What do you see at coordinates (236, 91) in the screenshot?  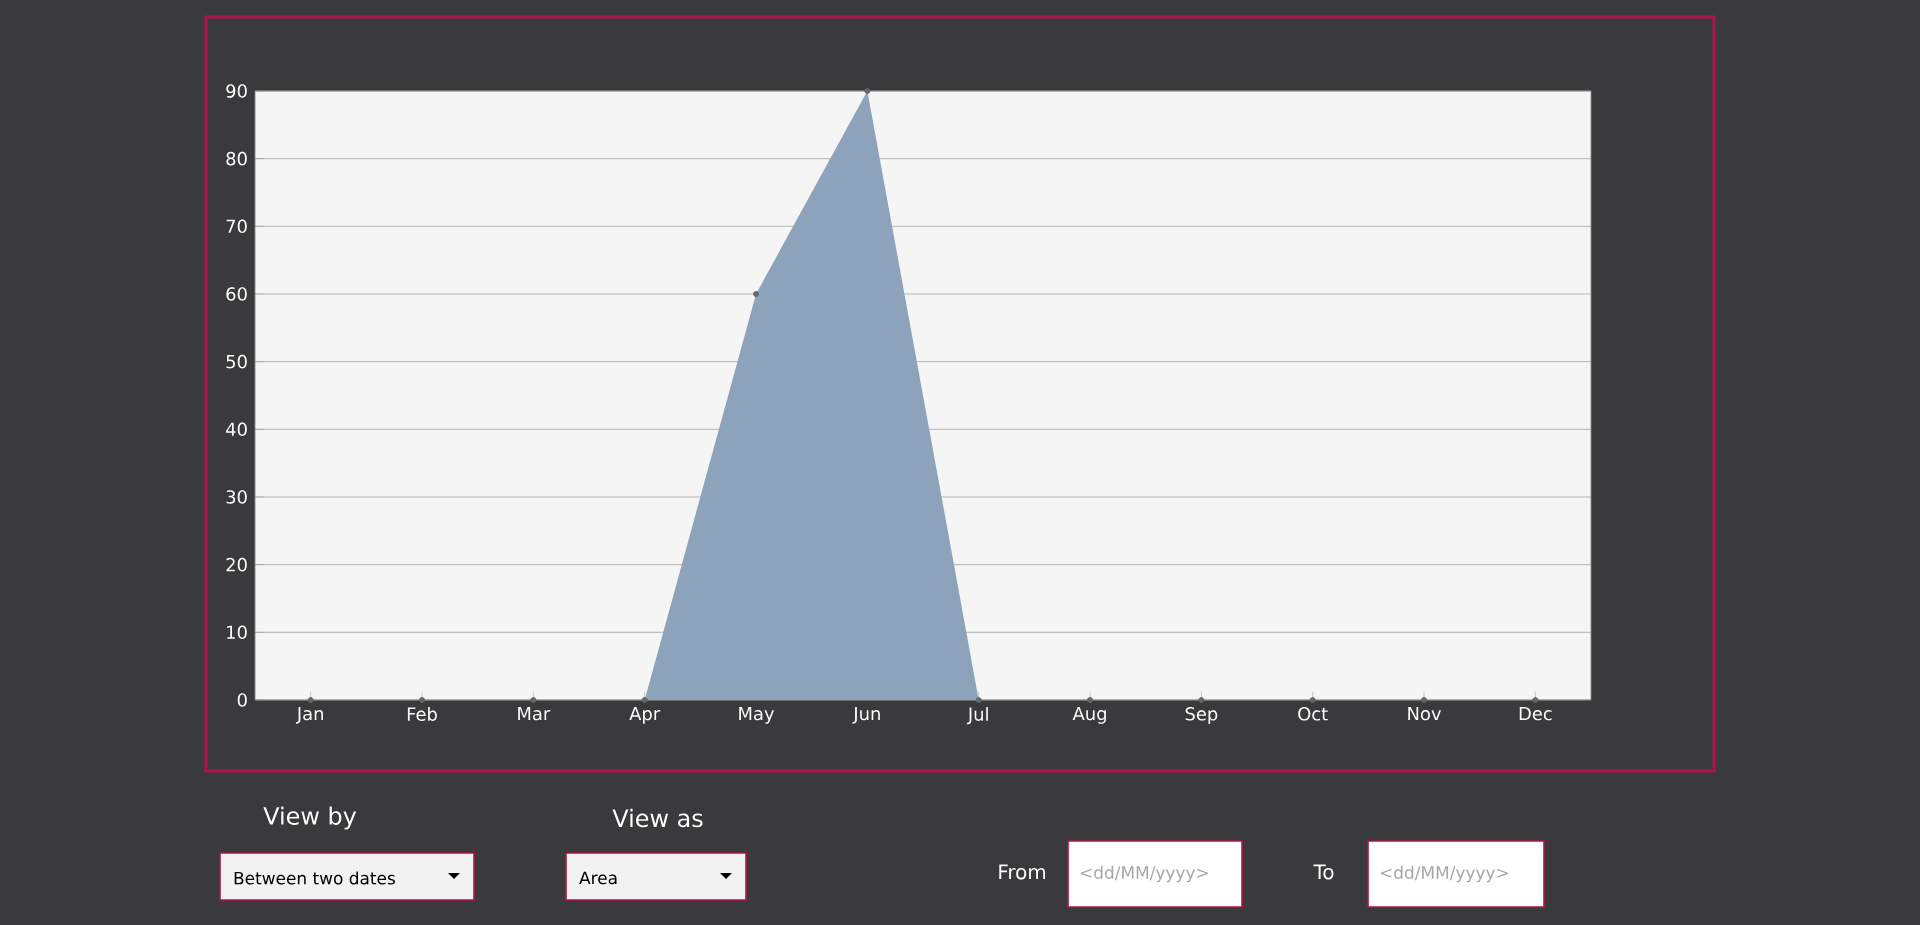 I see `y-tick-label: 90` at bounding box center [236, 91].